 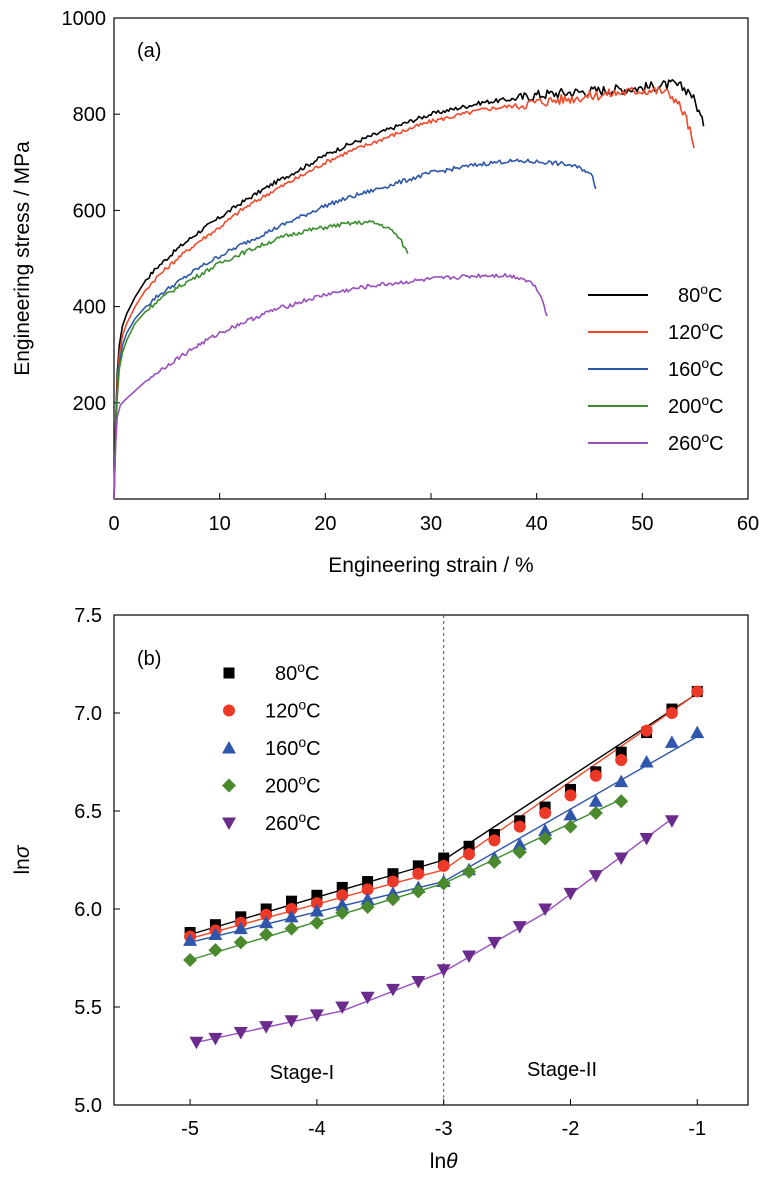 I want to click on panel-a-y-tick-label: 400, so click(x=89, y=308).